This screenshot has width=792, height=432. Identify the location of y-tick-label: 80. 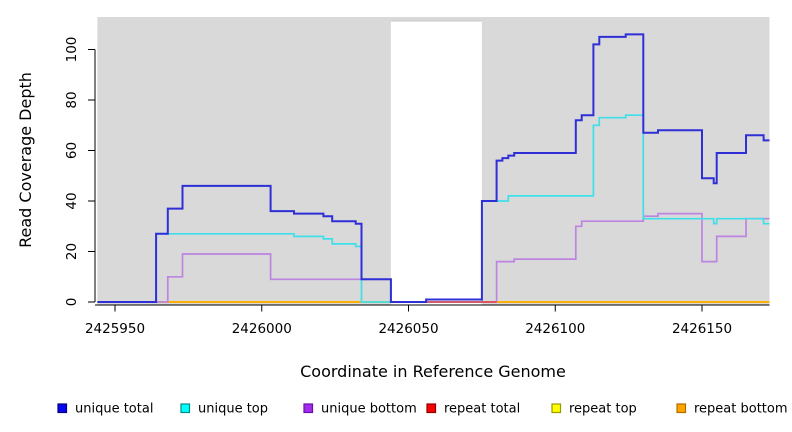
(72, 99).